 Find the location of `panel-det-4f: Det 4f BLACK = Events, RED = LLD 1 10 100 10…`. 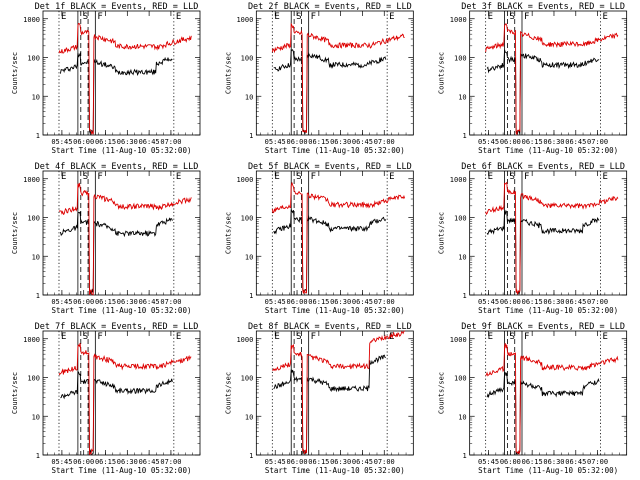

panel-det-4f: Det 4f BLACK = Events, RED = LLD 1 10 100 10… is located at coordinates (106, 238).